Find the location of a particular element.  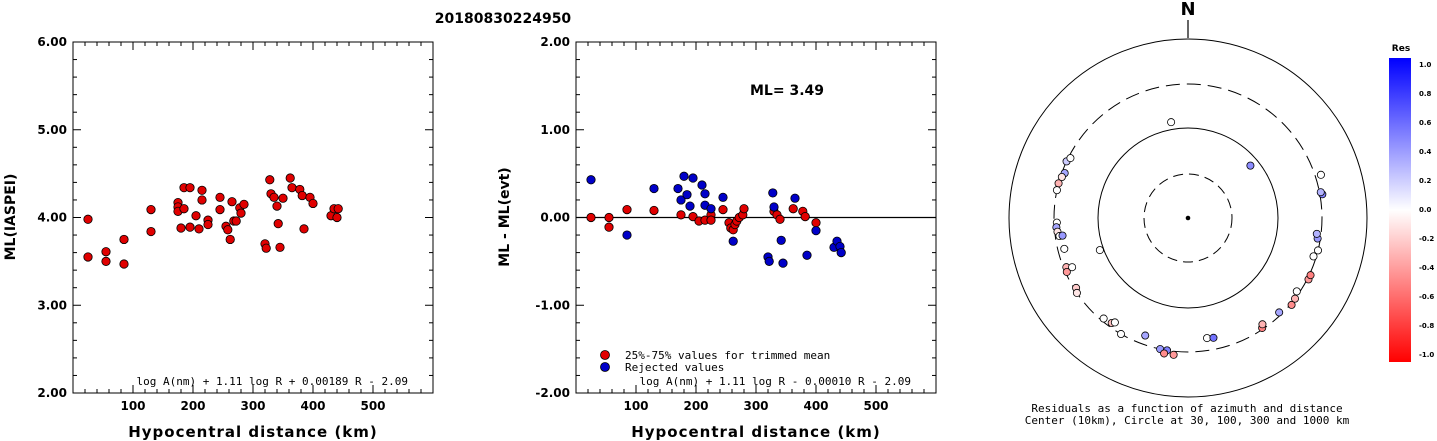

colorbar-tick-label: 0.8 is located at coordinates (1425, 94).